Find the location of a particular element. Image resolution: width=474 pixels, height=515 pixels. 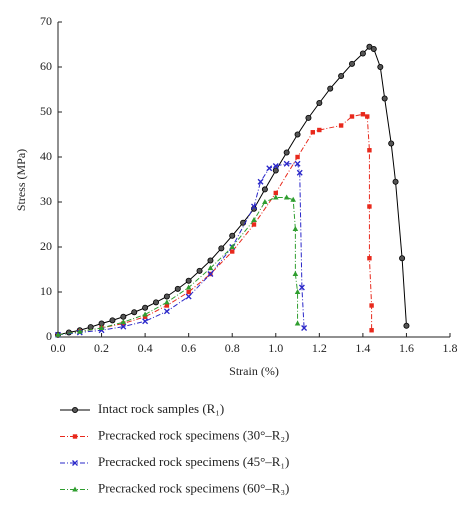

legend-label: Precracked rock specimens (45°–R₁) is located at coordinates (193, 461).